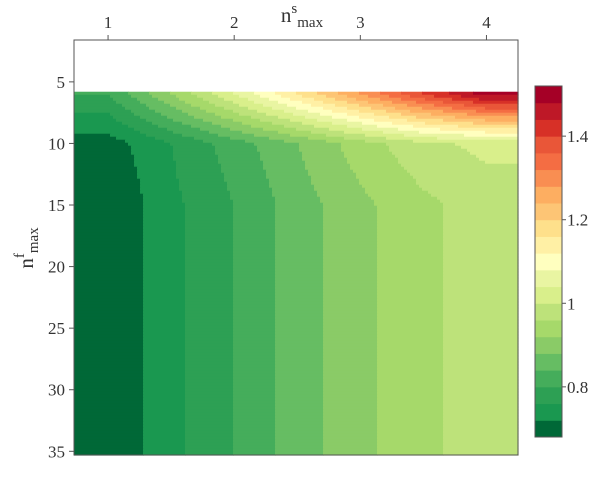 The width and height of the screenshot is (598, 500). I want to click on y-tick-label: 30, so click(56, 390).